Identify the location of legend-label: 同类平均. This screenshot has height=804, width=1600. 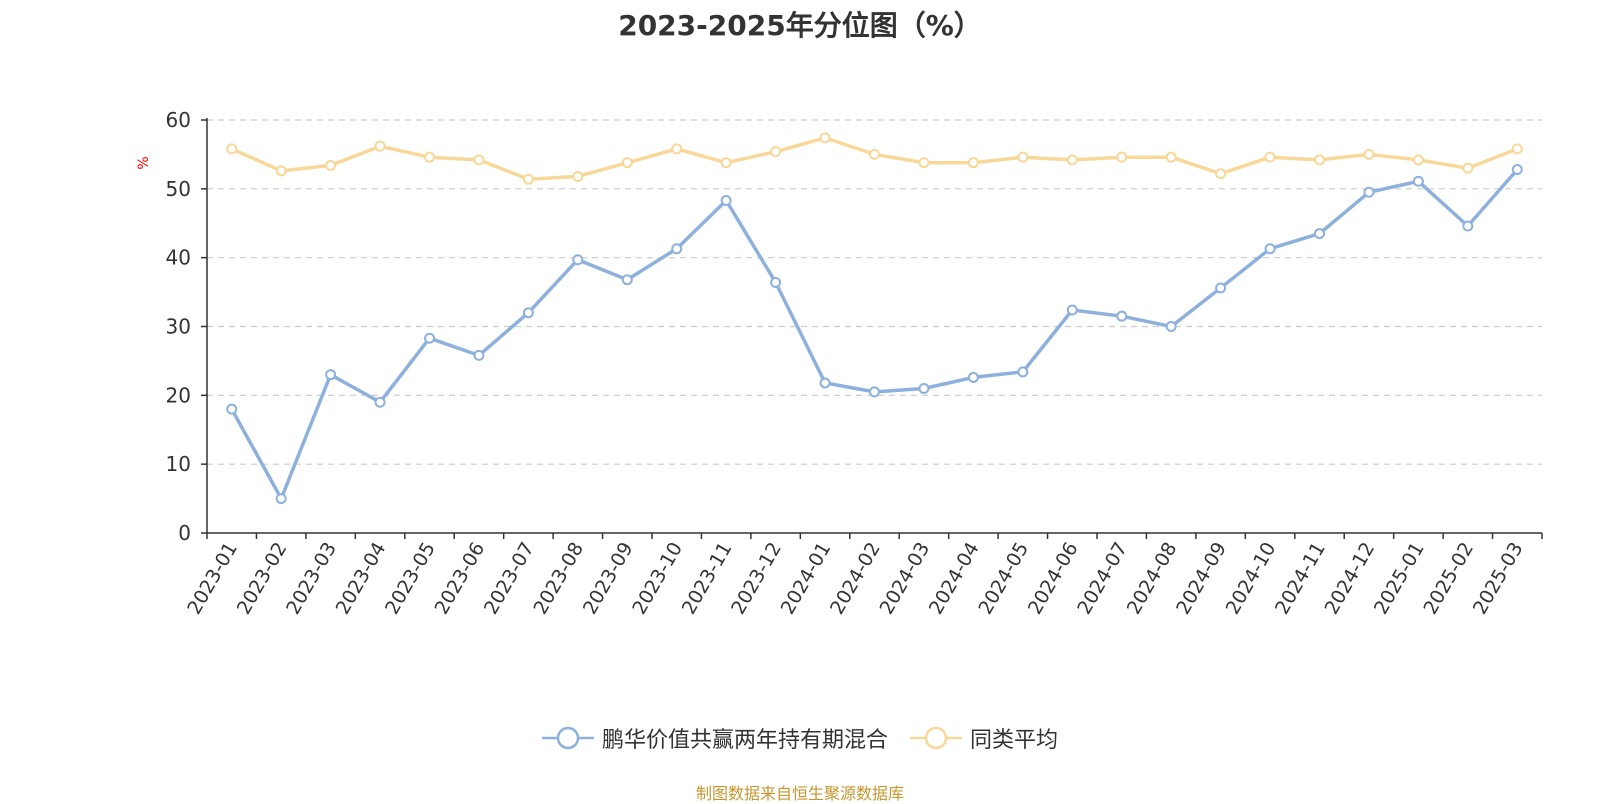
(1014, 740).